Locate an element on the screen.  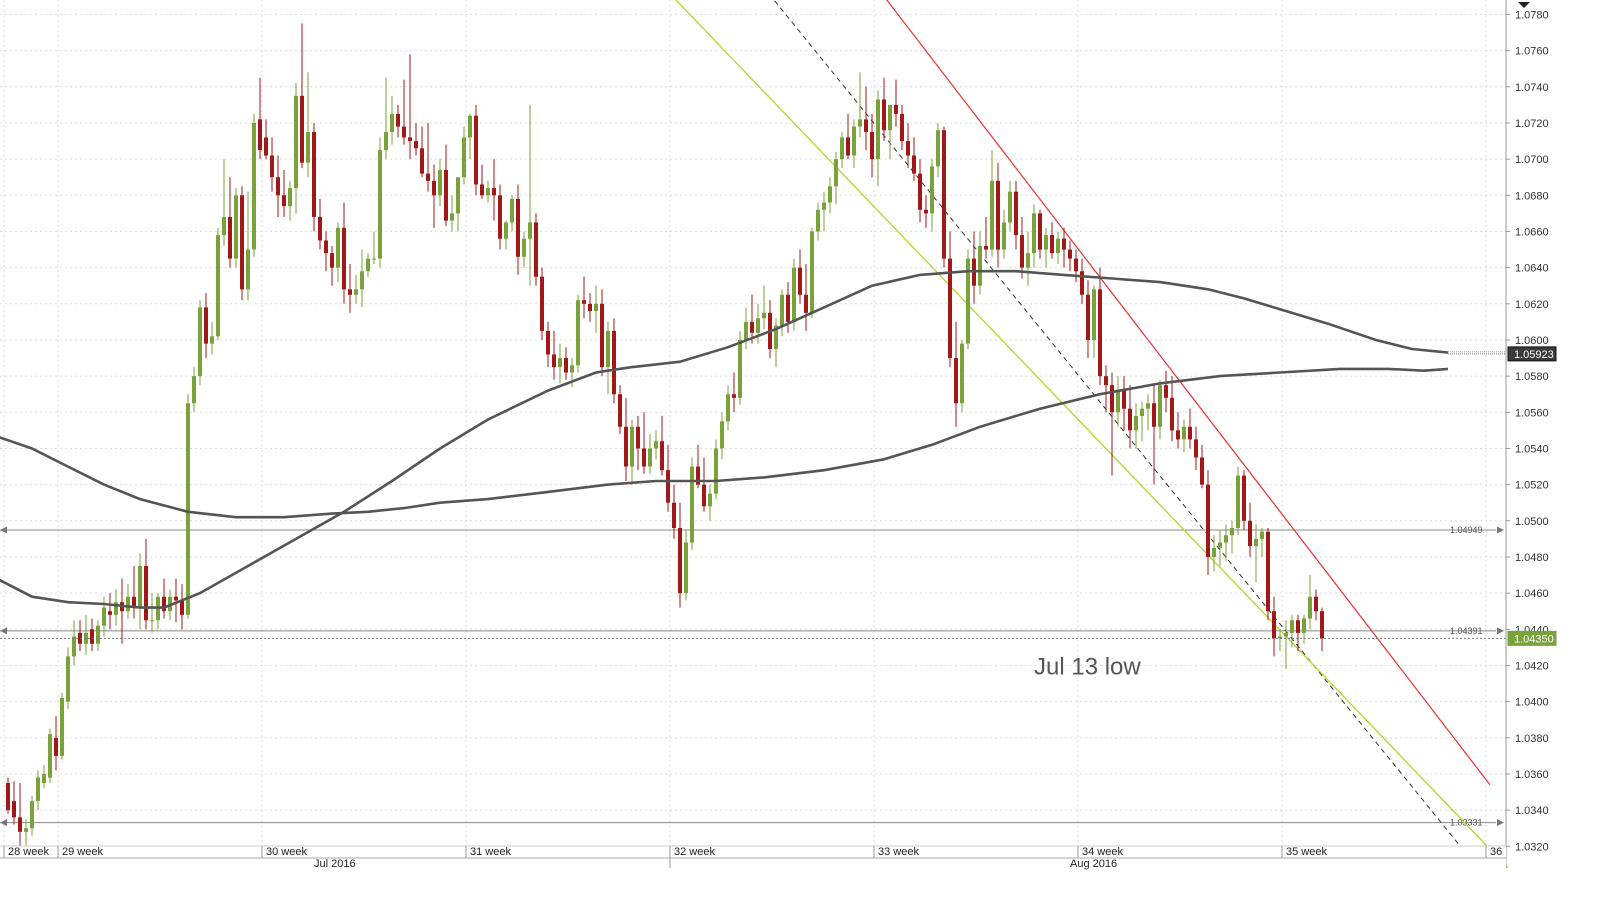
price-tag is located at coordinates (1532, 354).